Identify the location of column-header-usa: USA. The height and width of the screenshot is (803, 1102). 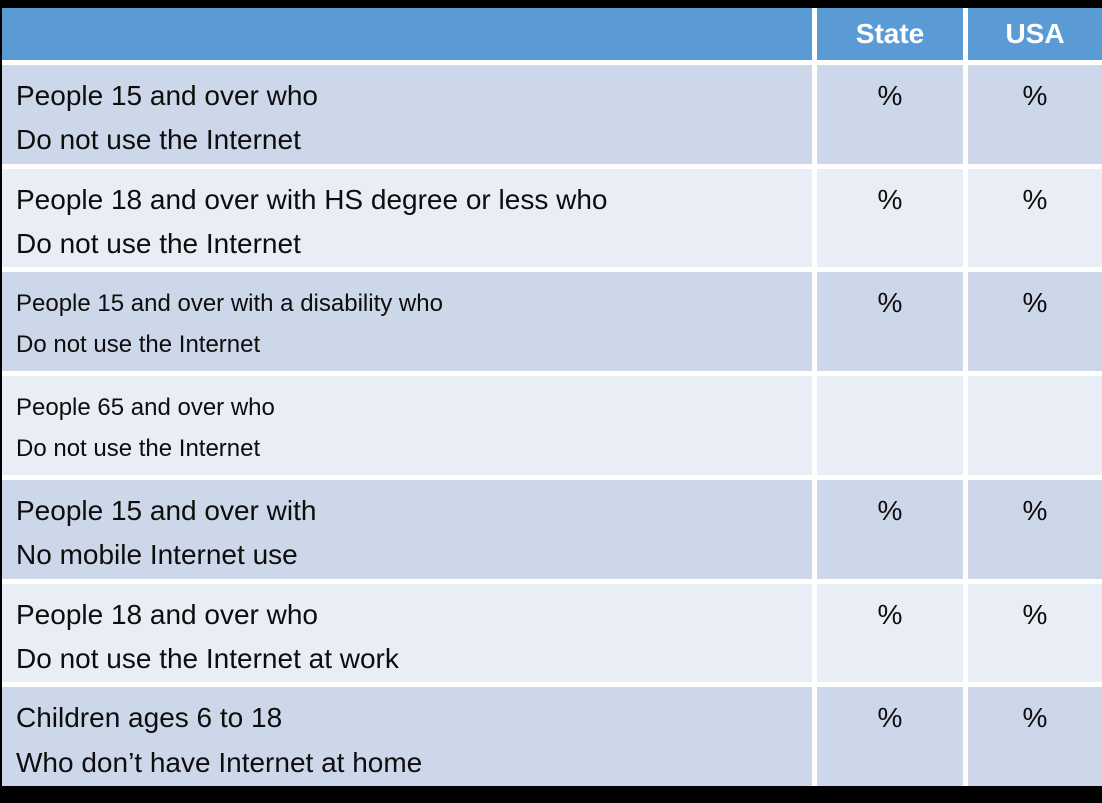
(1035, 34).